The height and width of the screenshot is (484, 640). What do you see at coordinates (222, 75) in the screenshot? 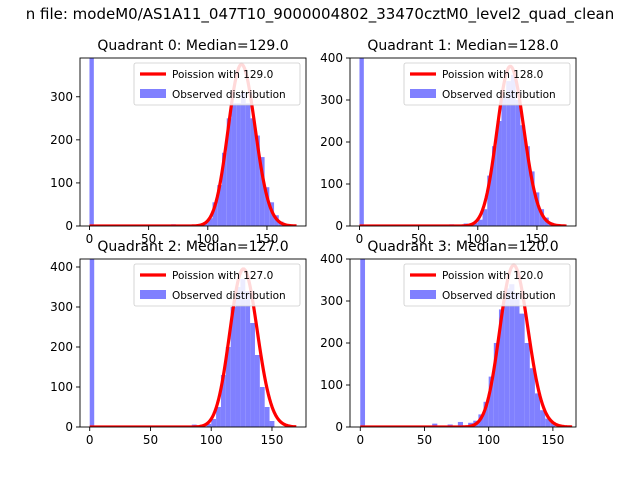
I see `legend-poisson-label: Poission with 129.0` at bounding box center [222, 75].